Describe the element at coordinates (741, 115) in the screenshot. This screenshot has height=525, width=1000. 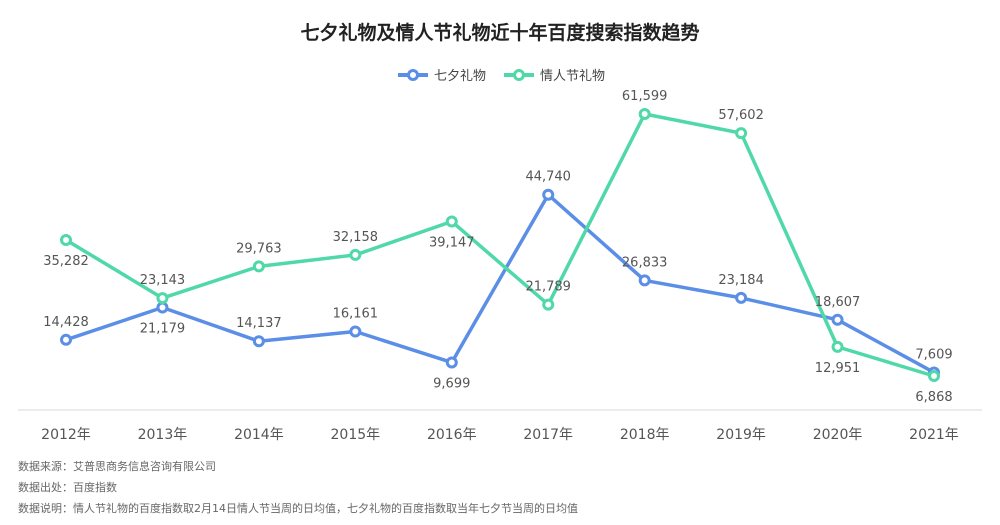
I see `data-label: 57,602` at that location.